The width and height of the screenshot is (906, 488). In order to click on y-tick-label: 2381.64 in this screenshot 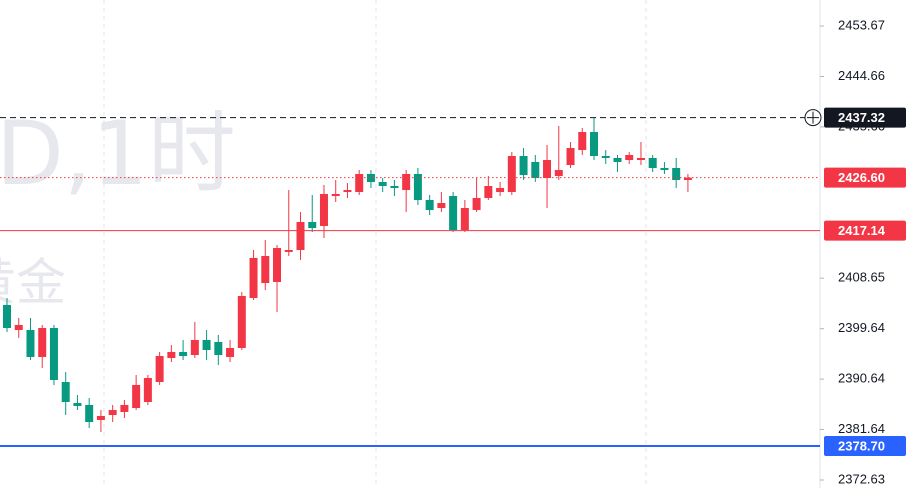, I will do `click(861, 428)`.